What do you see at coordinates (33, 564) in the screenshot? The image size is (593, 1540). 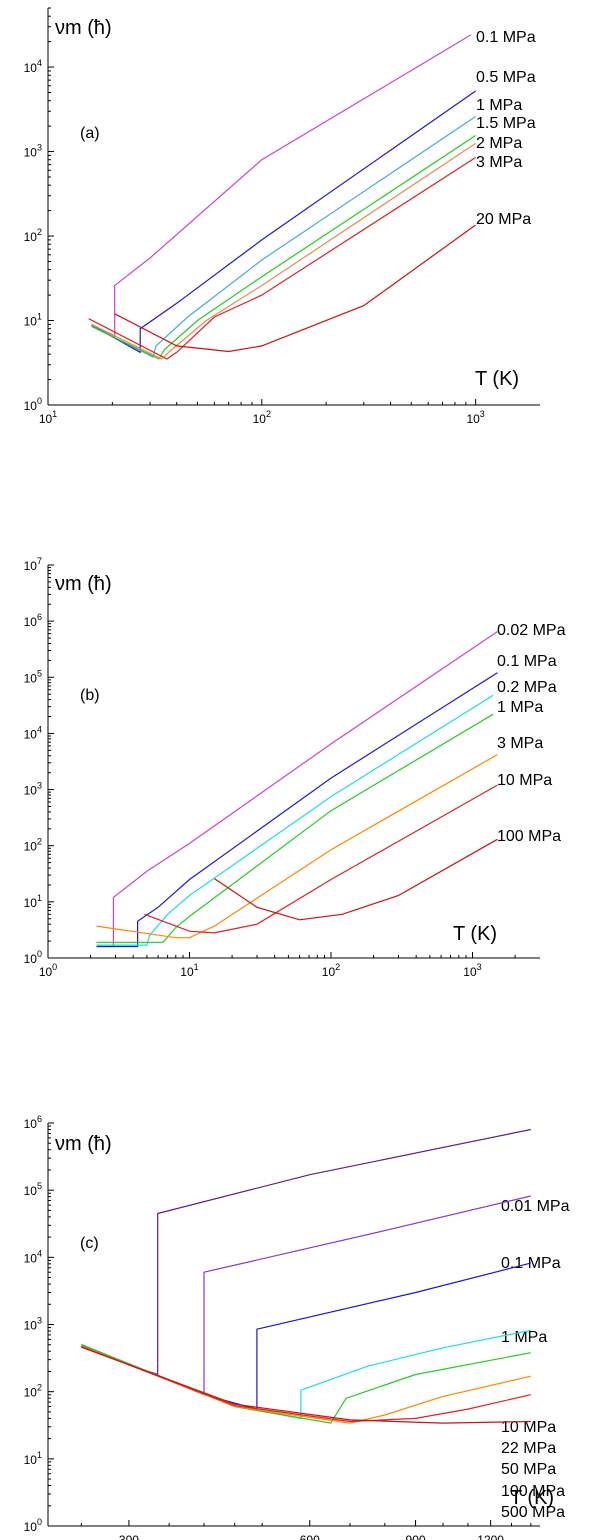 I see `y-tick-label: 10⁷` at bounding box center [33, 564].